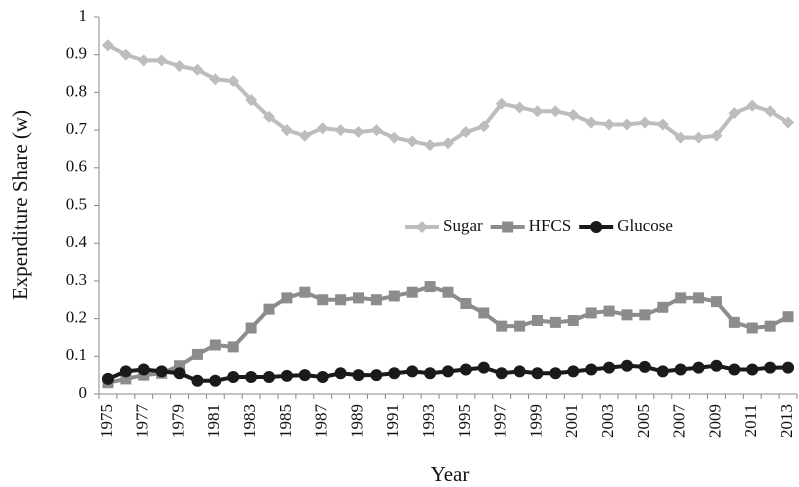 The width and height of the screenshot is (799, 487). What do you see at coordinates (535, 421) in the screenshot?
I see `x-tick-label: 1999` at bounding box center [535, 421].